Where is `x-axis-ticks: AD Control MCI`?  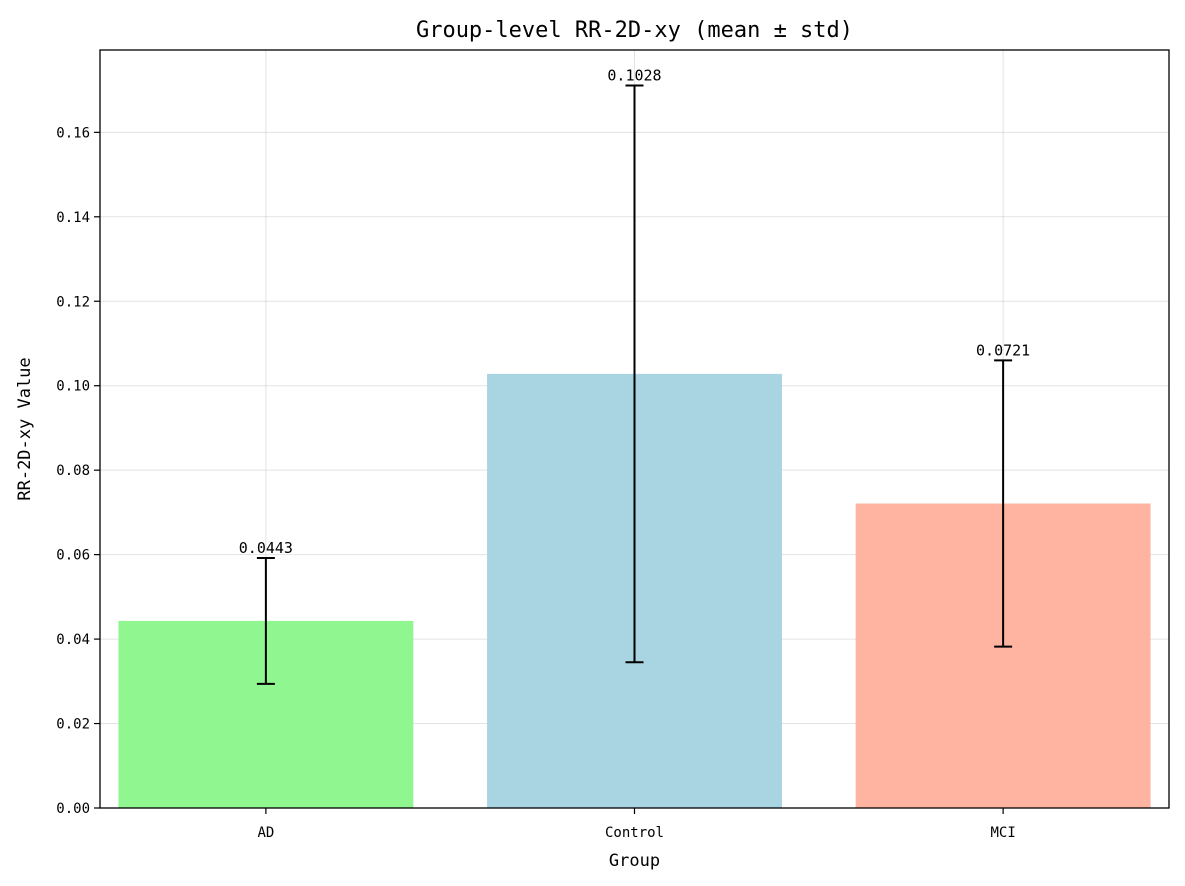
x-axis-ticks: AD Control MCI is located at coordinates (636, 824).